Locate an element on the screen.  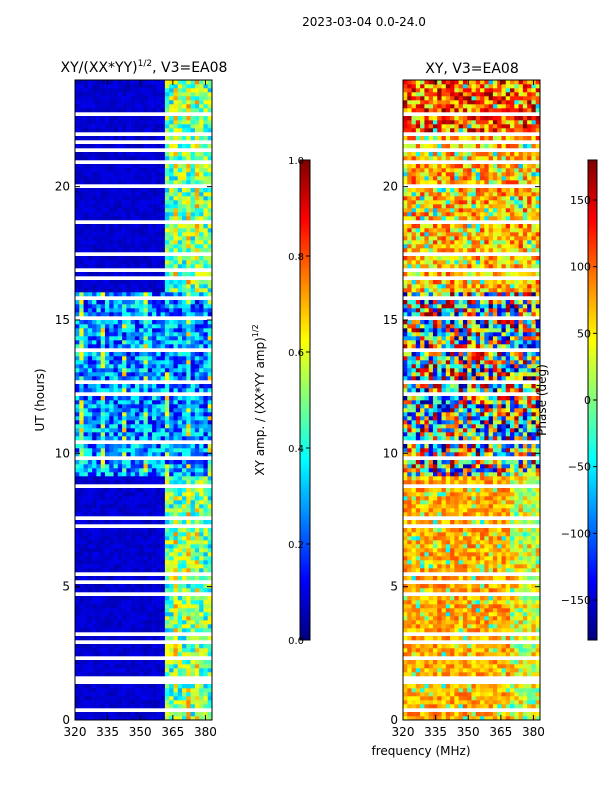
colorbar-tick-label: 0.0 is located at coordinates (296, 641).